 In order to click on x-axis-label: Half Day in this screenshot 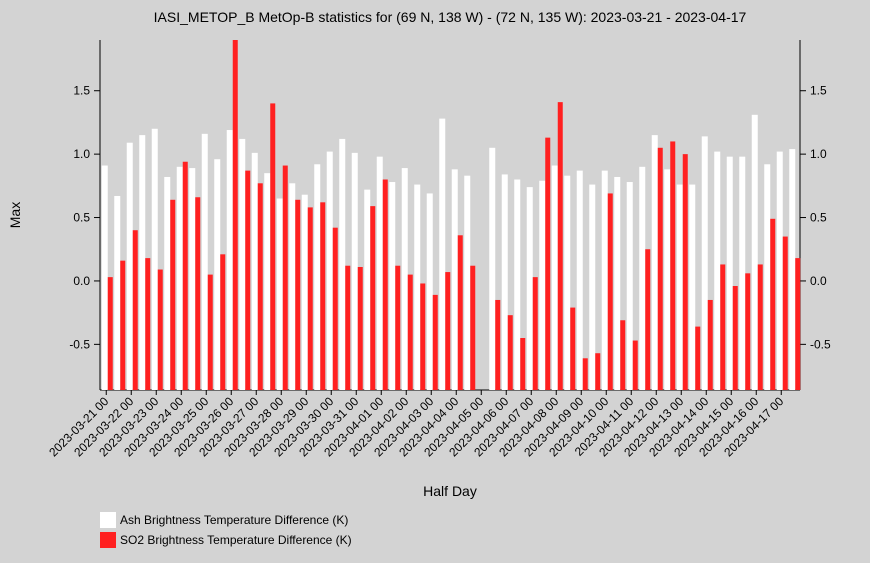, I will do `click(450, 491)`.